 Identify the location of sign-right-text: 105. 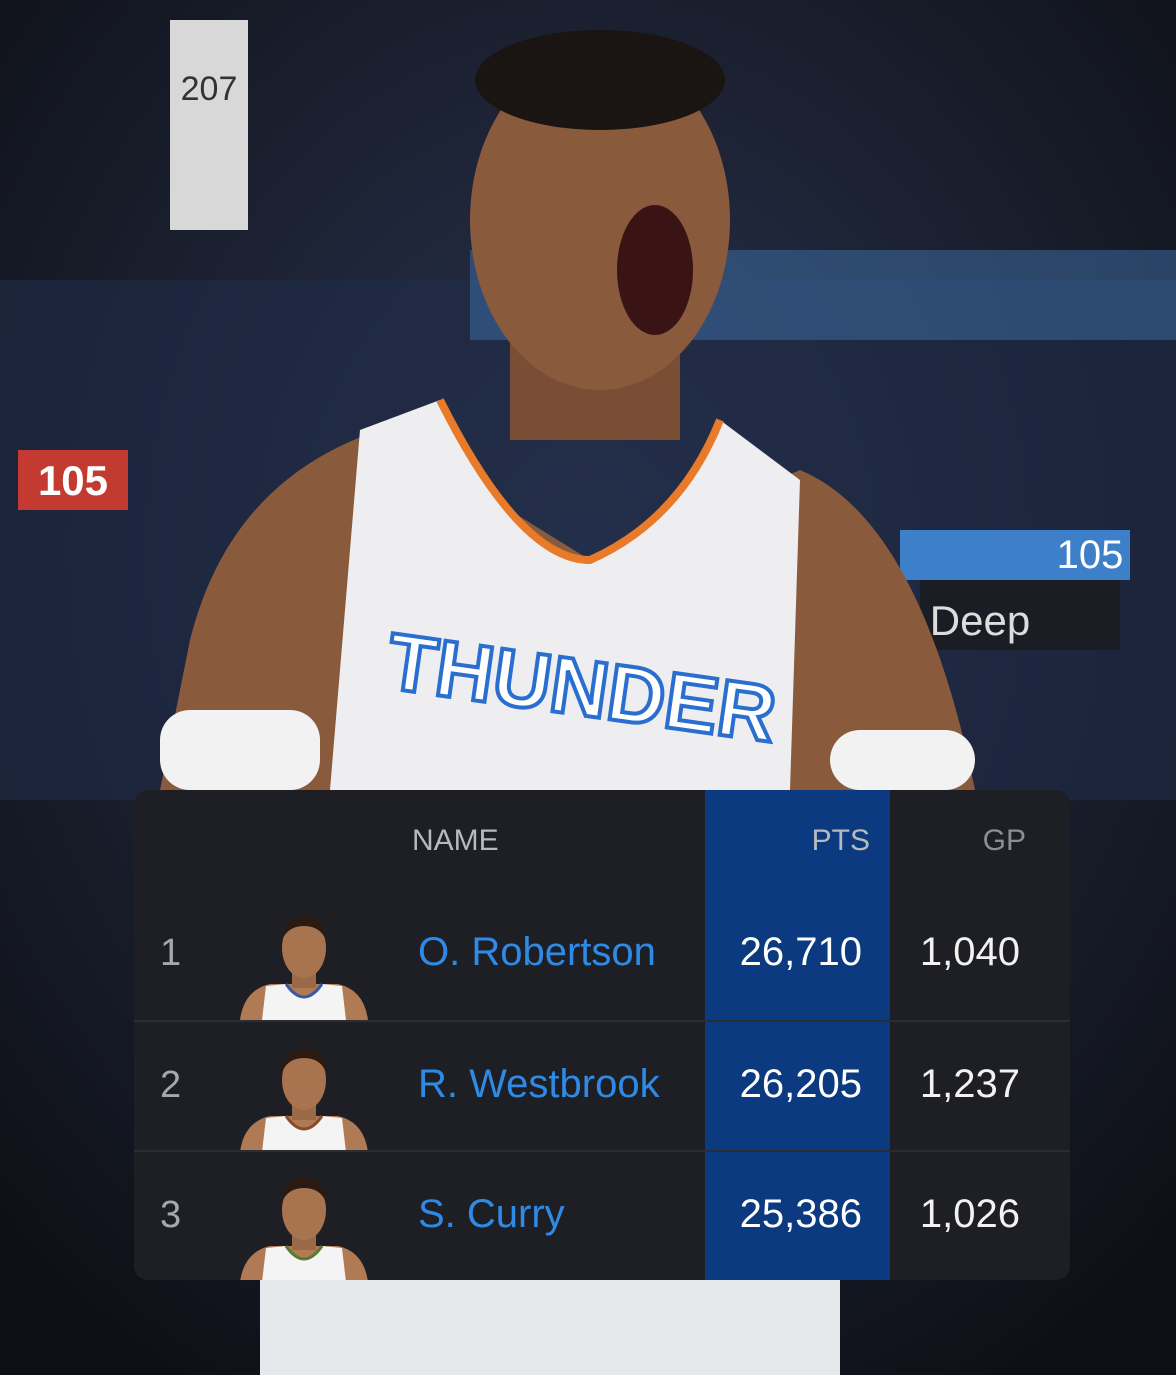
(1090, 555).